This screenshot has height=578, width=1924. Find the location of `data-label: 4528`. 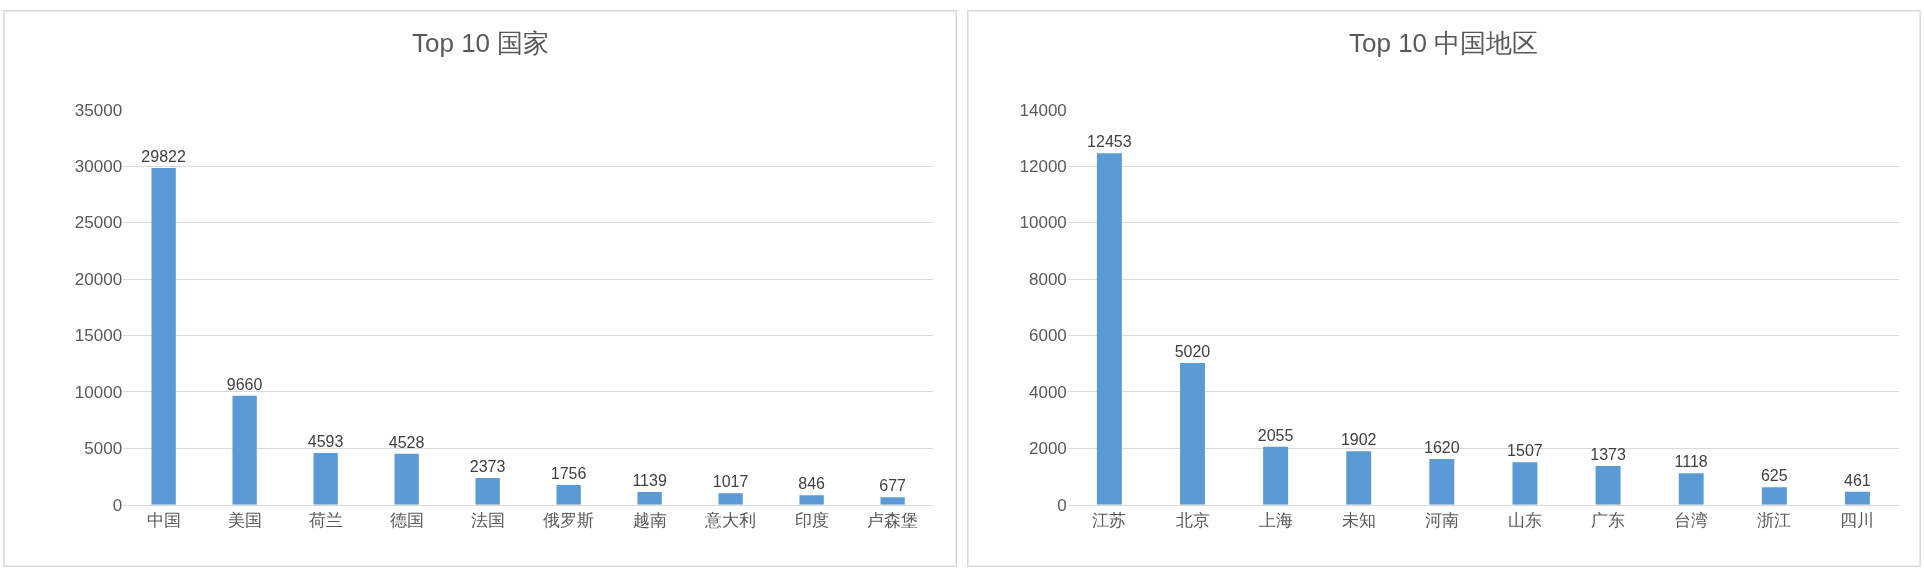

data-label: 4528 is located at coordinates (406, 442).